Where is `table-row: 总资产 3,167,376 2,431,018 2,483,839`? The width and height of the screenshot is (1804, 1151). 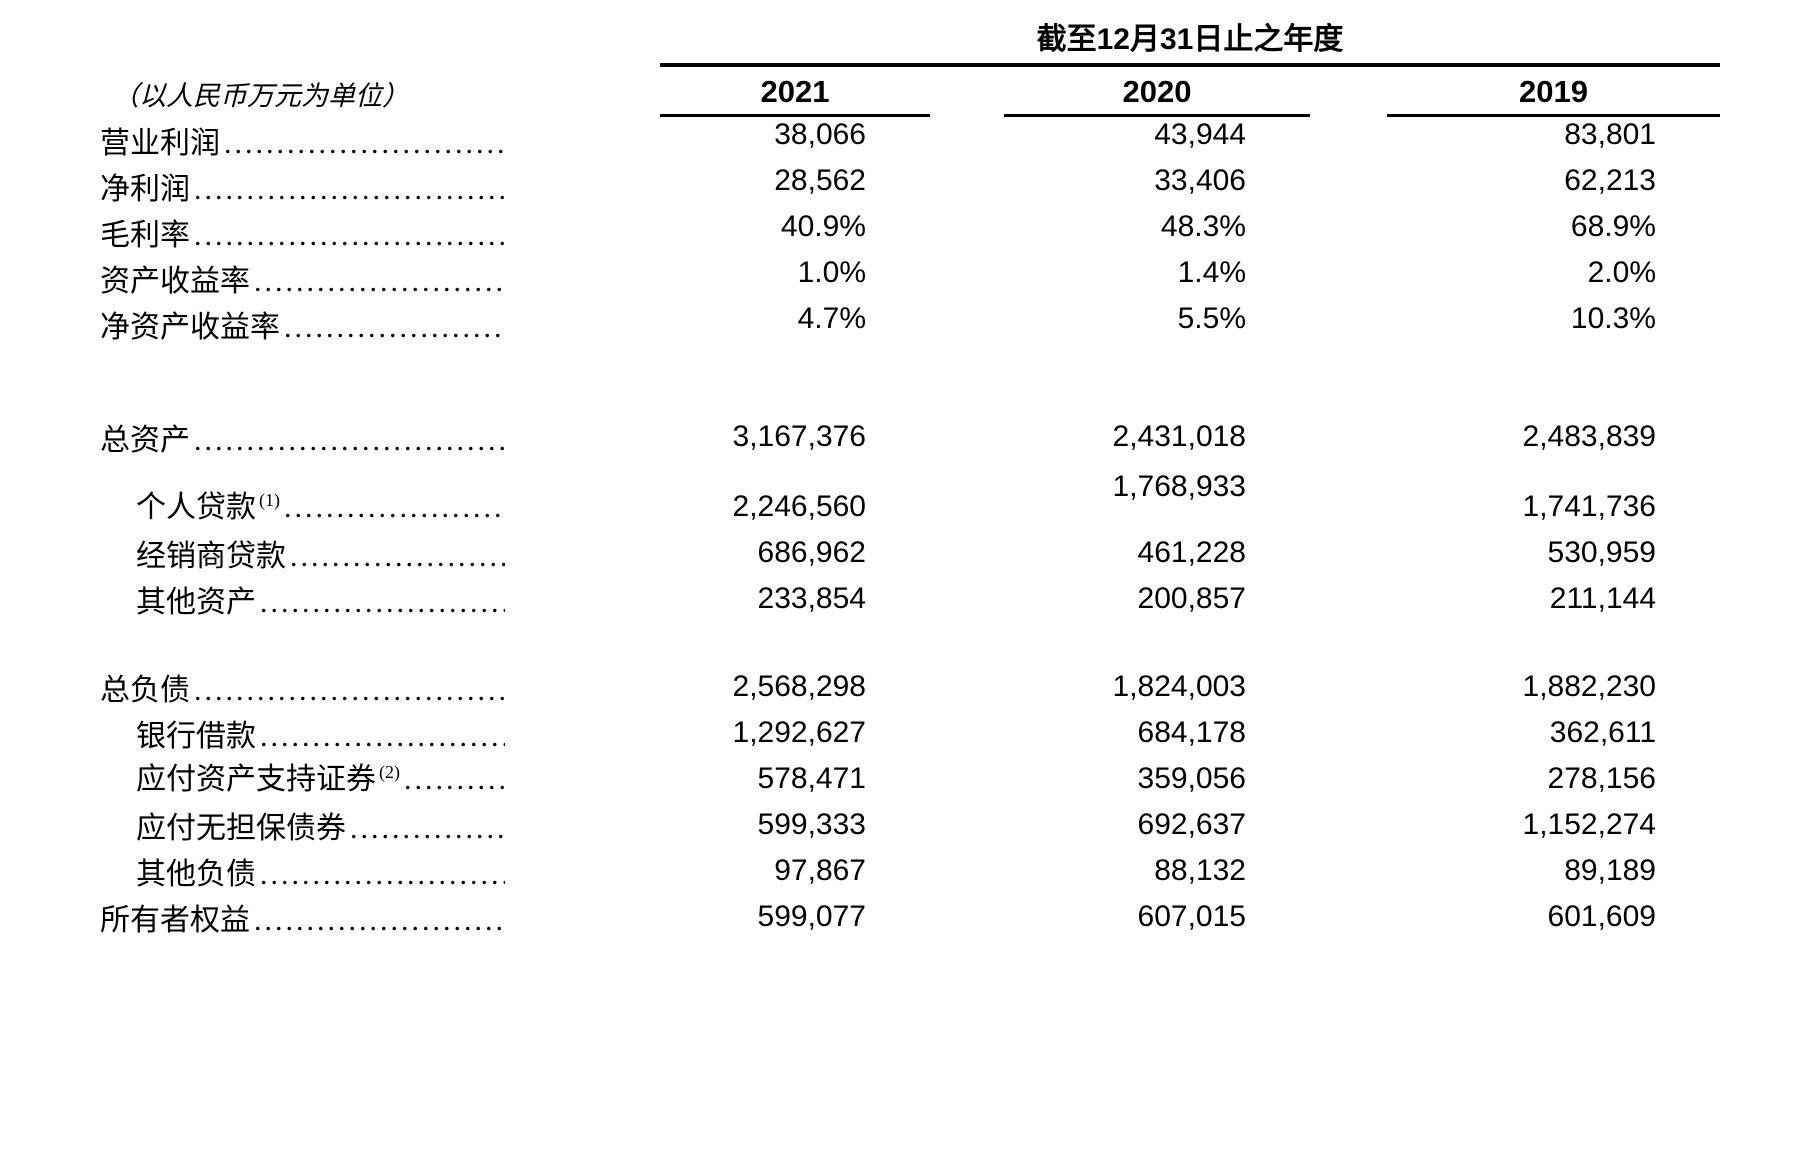
table-row: 总资产 3,167,376 2,431,018 2,483,839 is located at coordinates (952, 437).